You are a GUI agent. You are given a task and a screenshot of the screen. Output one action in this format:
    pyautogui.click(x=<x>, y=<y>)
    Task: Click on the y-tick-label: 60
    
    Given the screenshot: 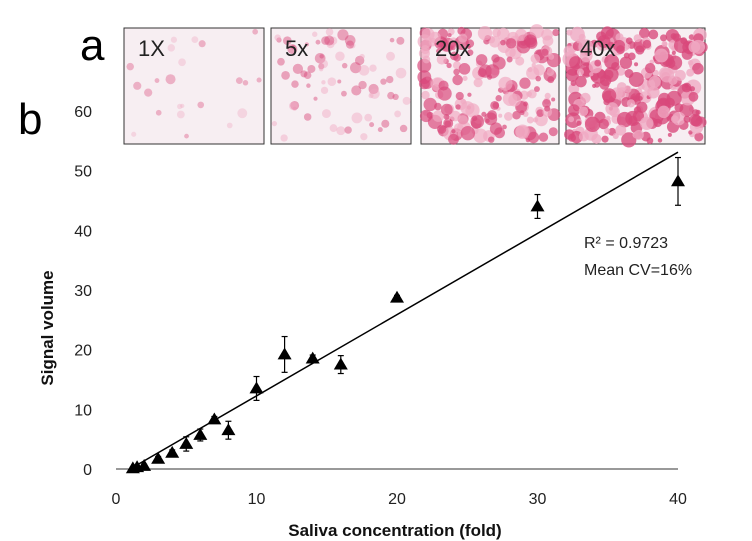 What is the action you would take?
    pyautogui.click(x=83, y=112)
    